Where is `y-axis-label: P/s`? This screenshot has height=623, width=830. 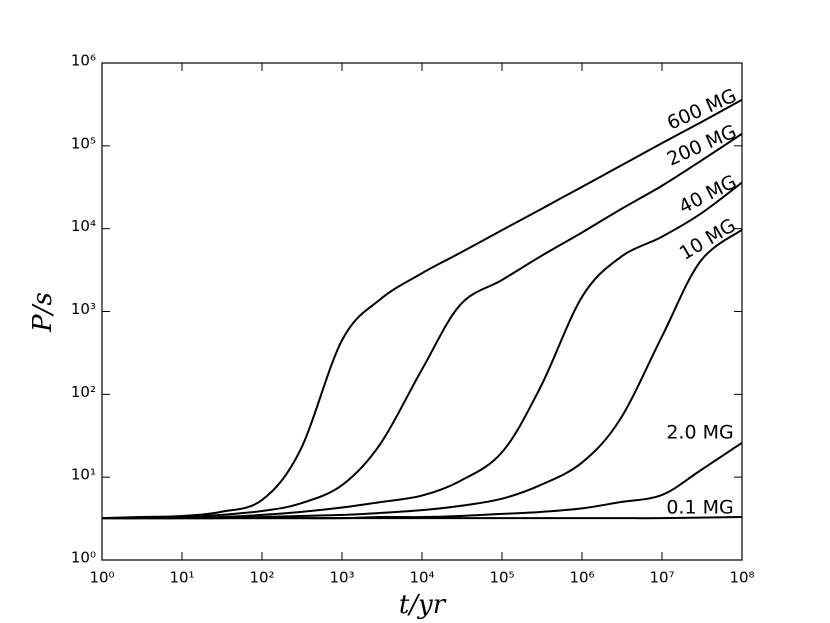
y-axis-label: P/s is located at coordinates (43, 312).